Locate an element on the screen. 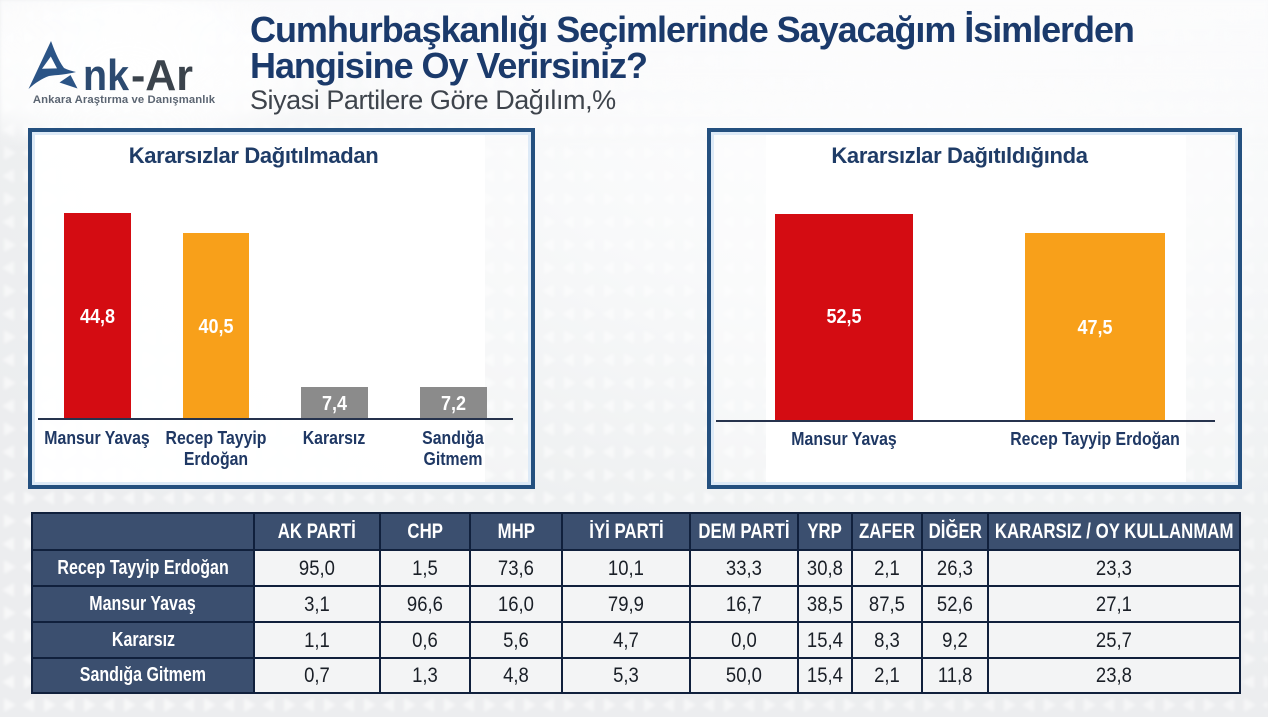 This screenshot has height=717, width=1268. svg-text: -Ar is located at coordinates (162, 75).